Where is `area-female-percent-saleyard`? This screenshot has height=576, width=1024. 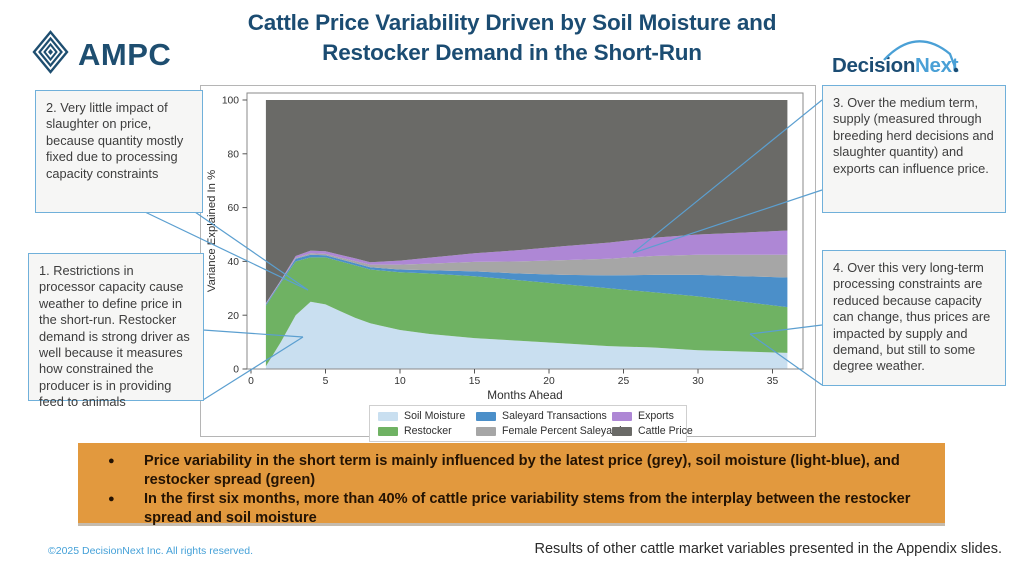 area-female-percent-saleyard is located at coordinates (526, 279).